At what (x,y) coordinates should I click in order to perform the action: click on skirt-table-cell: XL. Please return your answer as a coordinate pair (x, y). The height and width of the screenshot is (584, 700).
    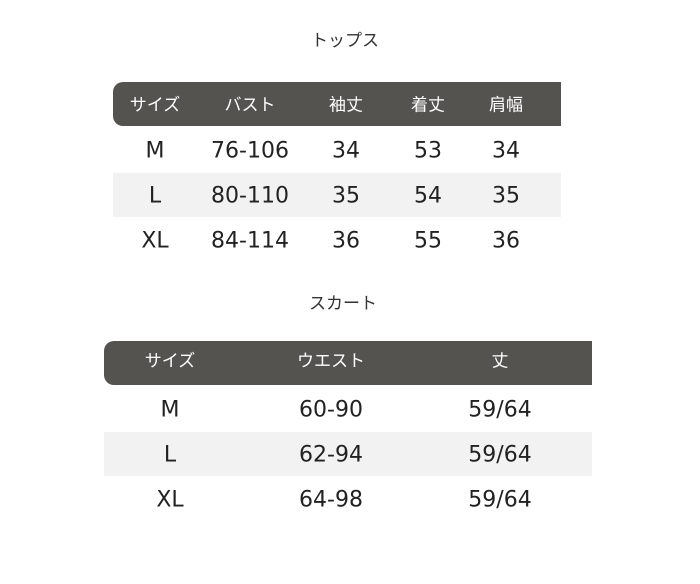
    Looking at the image, I should click on (170, 500).